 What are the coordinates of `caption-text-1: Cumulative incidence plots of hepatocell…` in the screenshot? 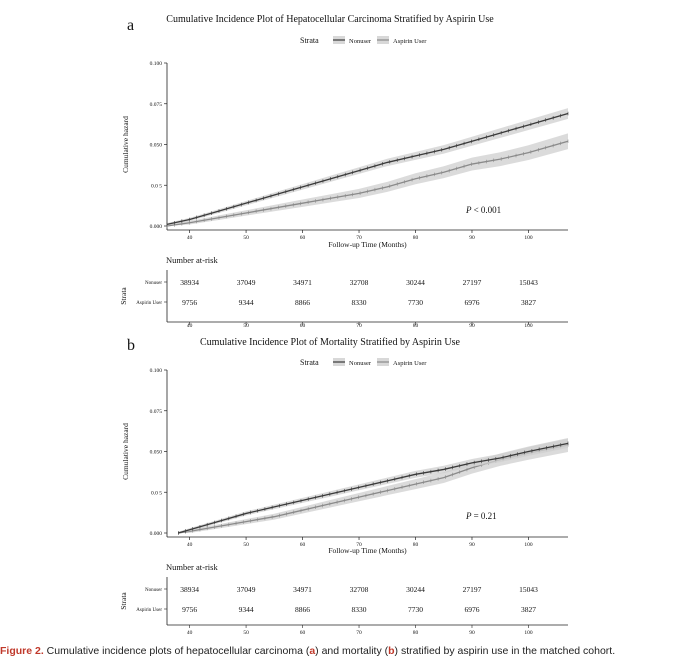 It's located at (176, 651).